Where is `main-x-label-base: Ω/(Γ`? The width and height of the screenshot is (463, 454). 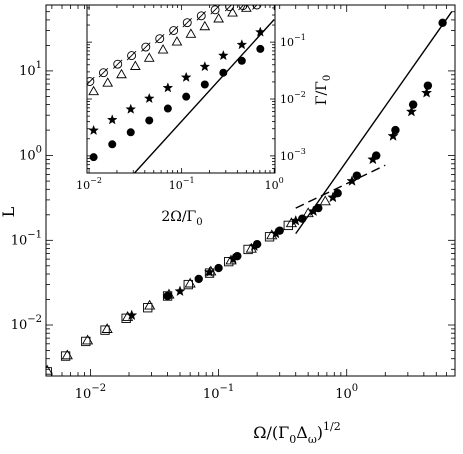 main-x-label-base: Ω/(Γ is located at coordinates (271, 432).